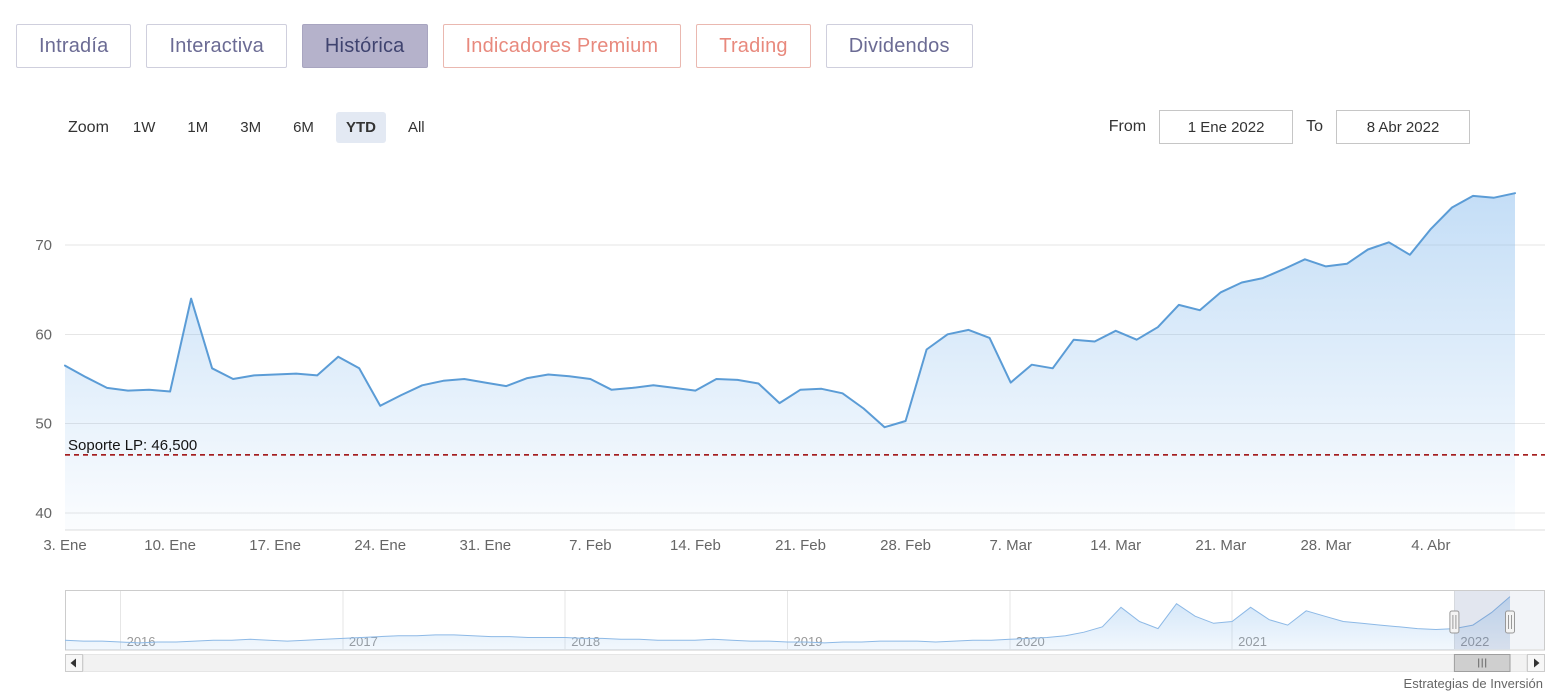 The height and width of the screenshot is (699, 1551). I want to click on tab-trading: Trading, so click(753, 46).